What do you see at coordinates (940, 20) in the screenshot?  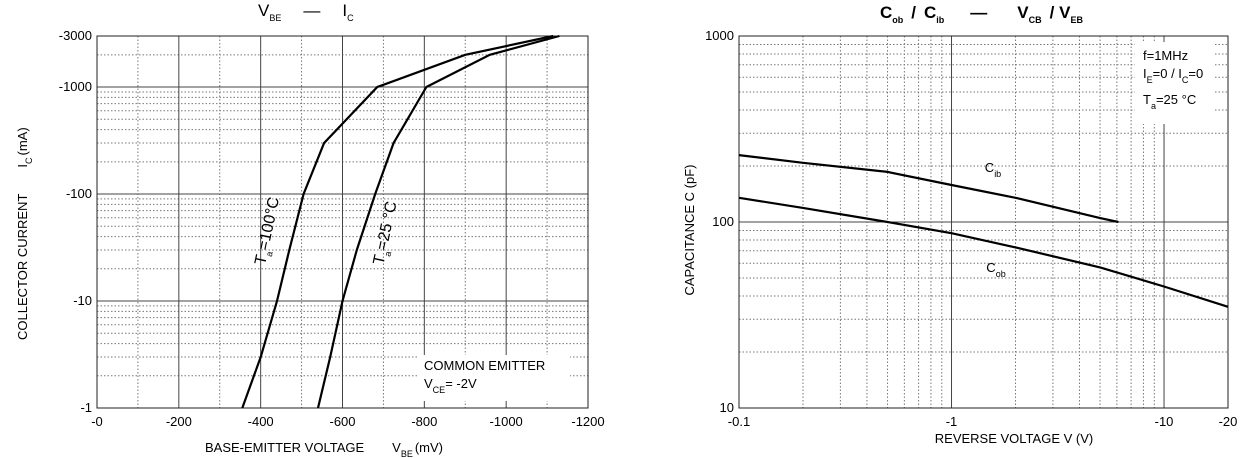 I see `chart-title-sub: ib` at bounding box center [940, 20].